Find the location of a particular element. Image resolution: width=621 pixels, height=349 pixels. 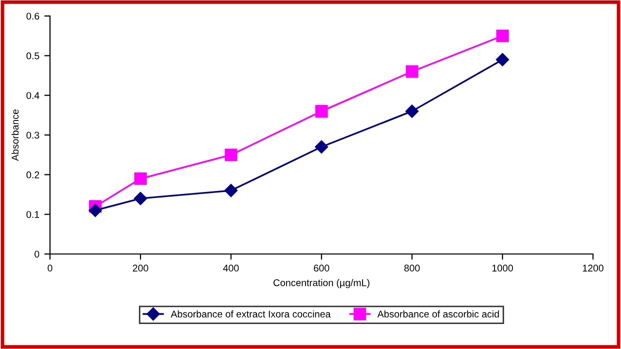

y-tick-label: 0.4 is located at coordinates (33, 95).